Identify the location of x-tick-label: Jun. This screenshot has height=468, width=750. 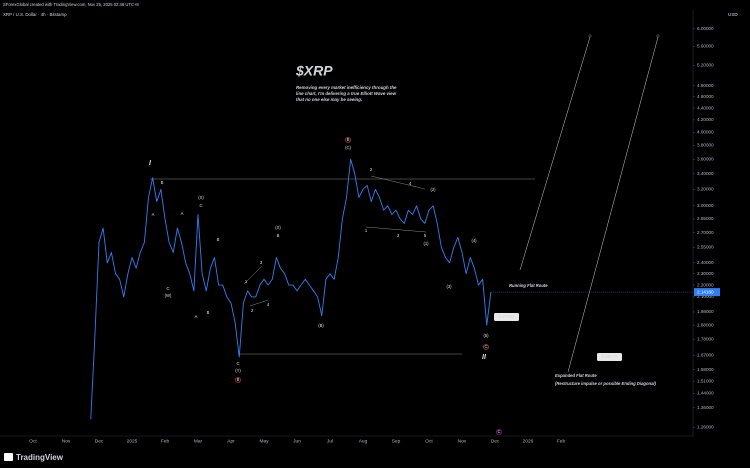
(297, 441).